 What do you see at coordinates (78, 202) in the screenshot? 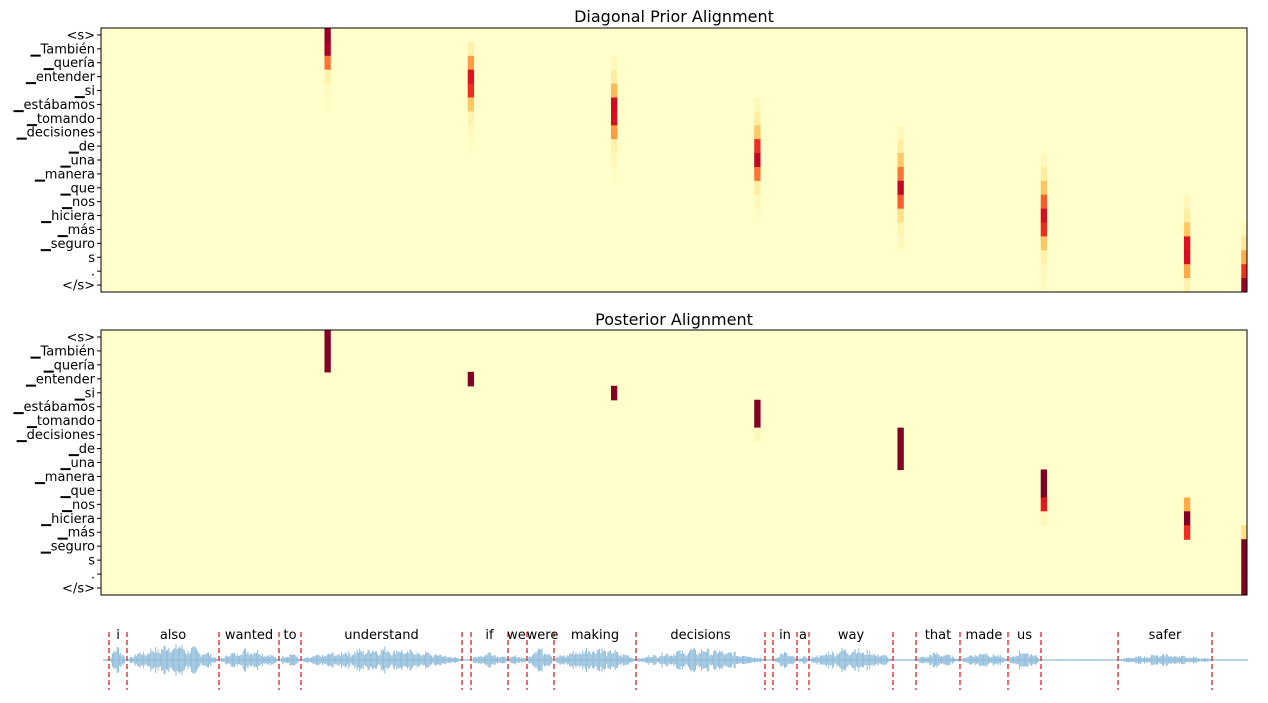
I see `top-tick-label: ▁nos` at bounding box center [78, 202].